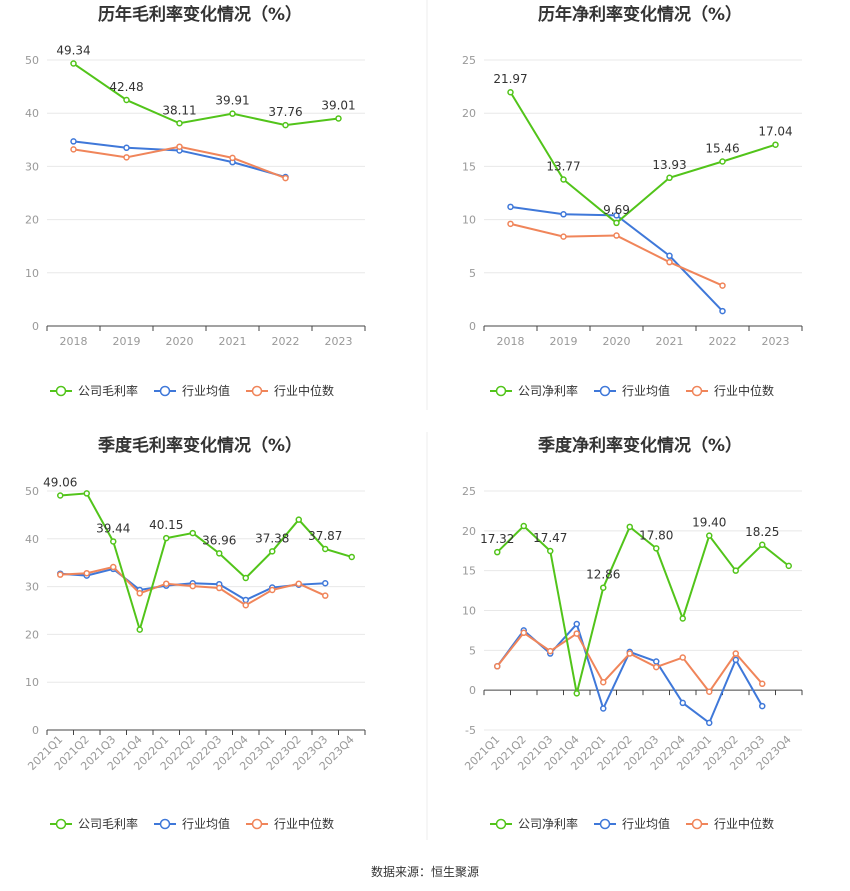  What do you see at coordinates (497, 539) in the screenshot?
I see `data-label: 17.32` at bounding box center [497, 539].